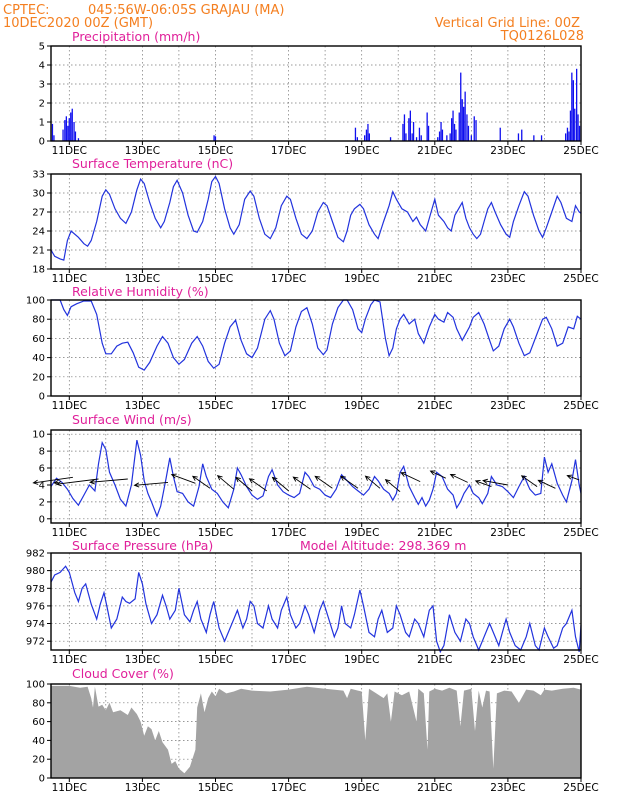 The image size is (618, 800). What do you see at coordinates (142, 788) in the screenshot?
I see `cloud-xtick-label: 13DEC` at bounding box center [142, 788].